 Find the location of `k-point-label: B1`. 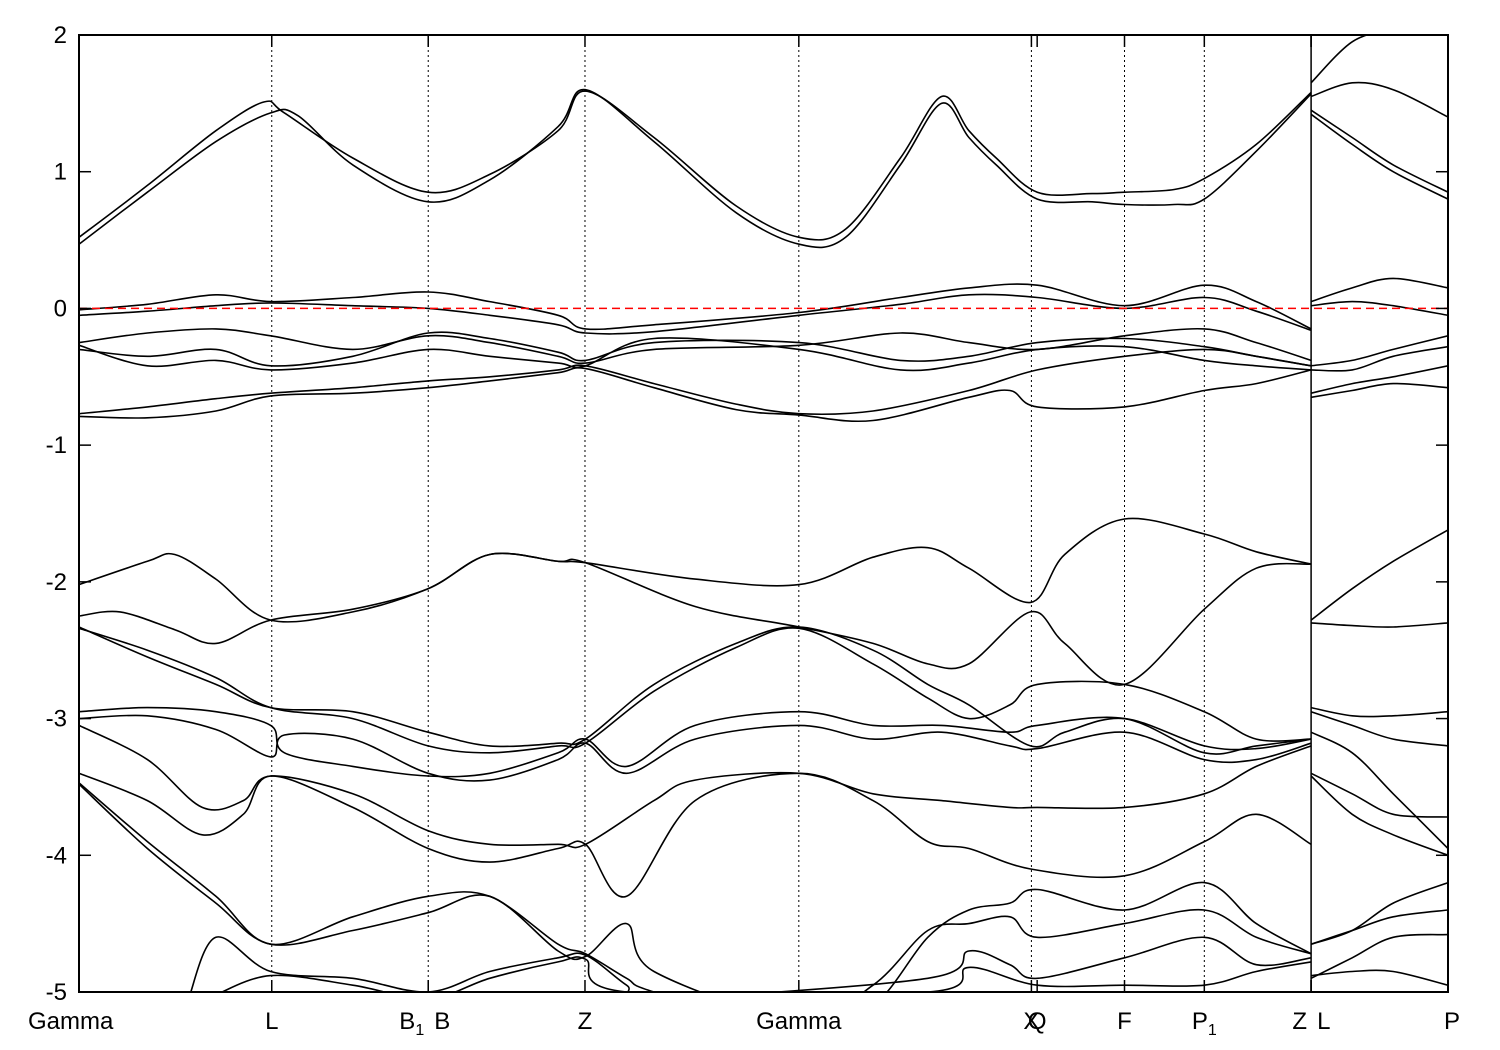

k-point-label: B1 is located at coordinates (411, 1023).